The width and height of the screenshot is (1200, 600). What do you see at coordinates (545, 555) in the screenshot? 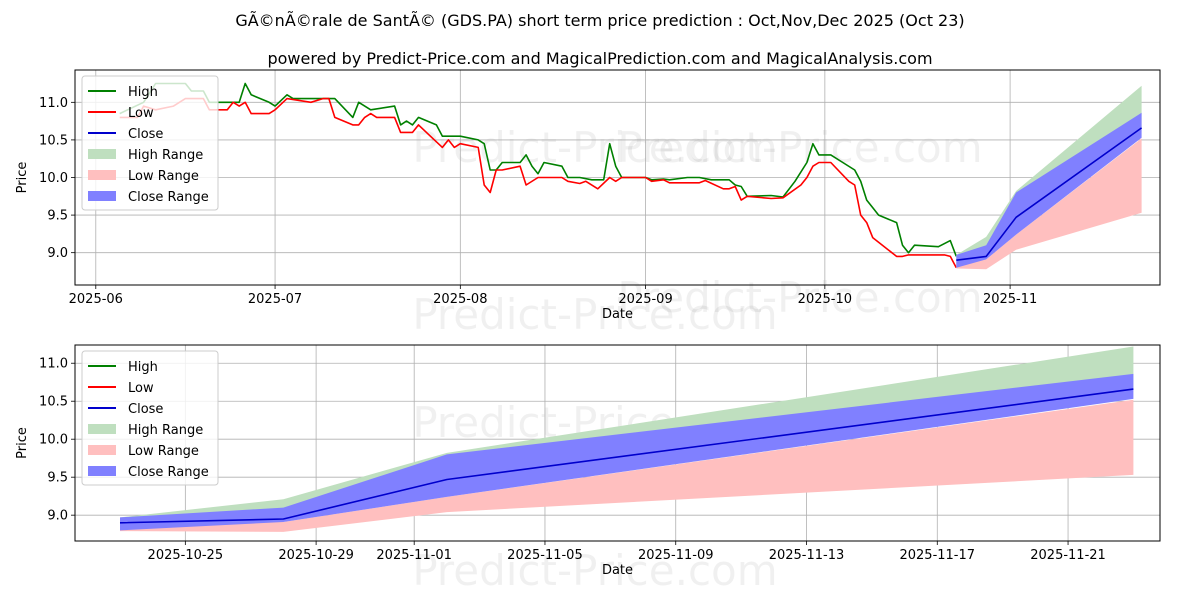
I see `x-tick-label: 2025-11-05` at bounding box center [545, 555].